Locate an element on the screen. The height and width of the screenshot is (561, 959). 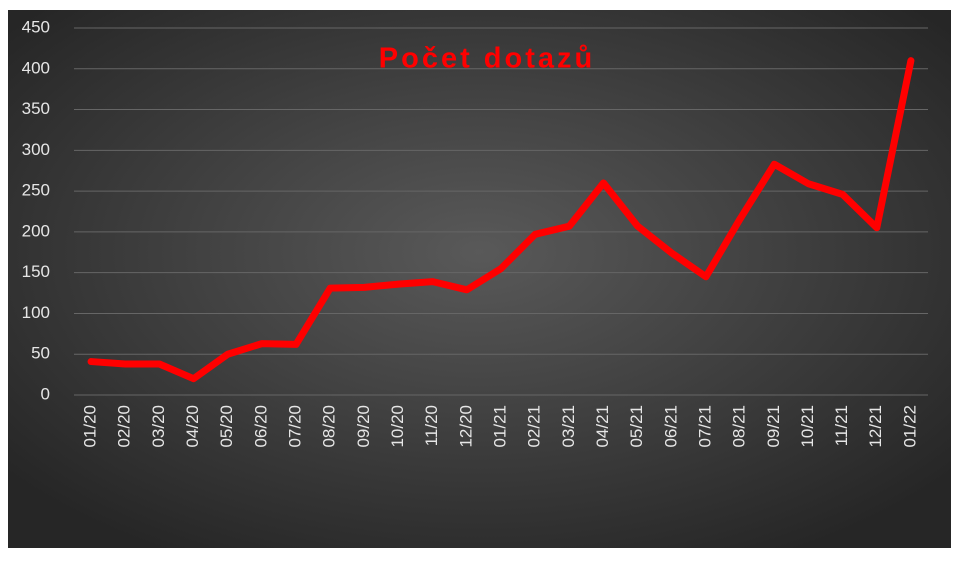
x-tick-label: 03/20 is located at coordinates (158, 426).